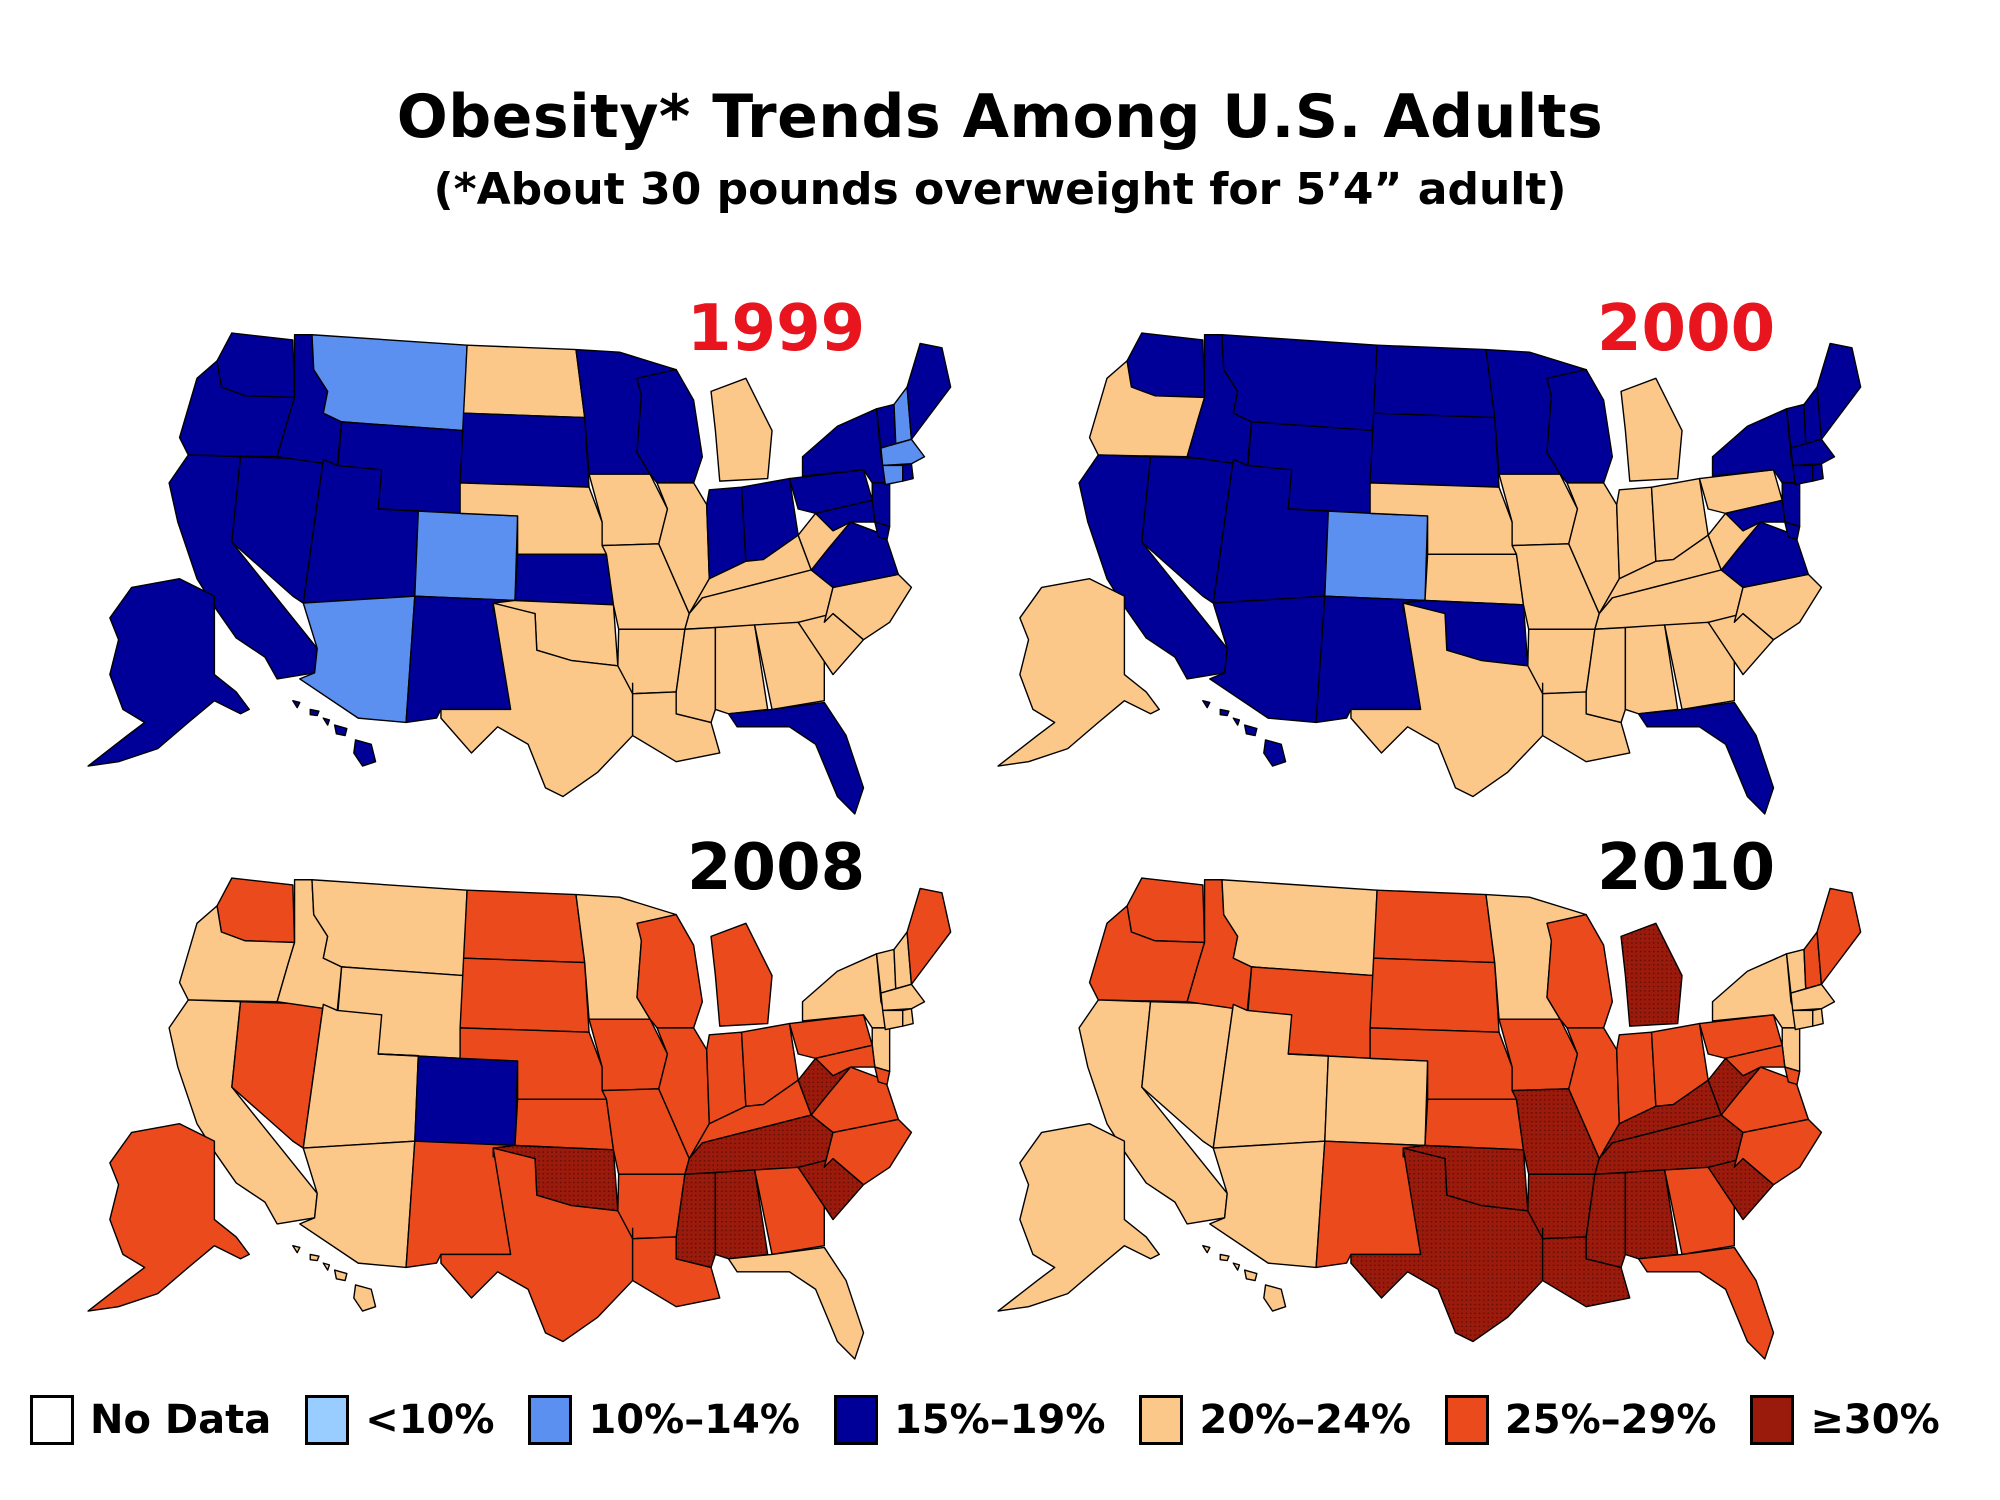 The height and width of the screenshot is (1500, 2000). I want to click on us-map-2008, so click(519, 1118).